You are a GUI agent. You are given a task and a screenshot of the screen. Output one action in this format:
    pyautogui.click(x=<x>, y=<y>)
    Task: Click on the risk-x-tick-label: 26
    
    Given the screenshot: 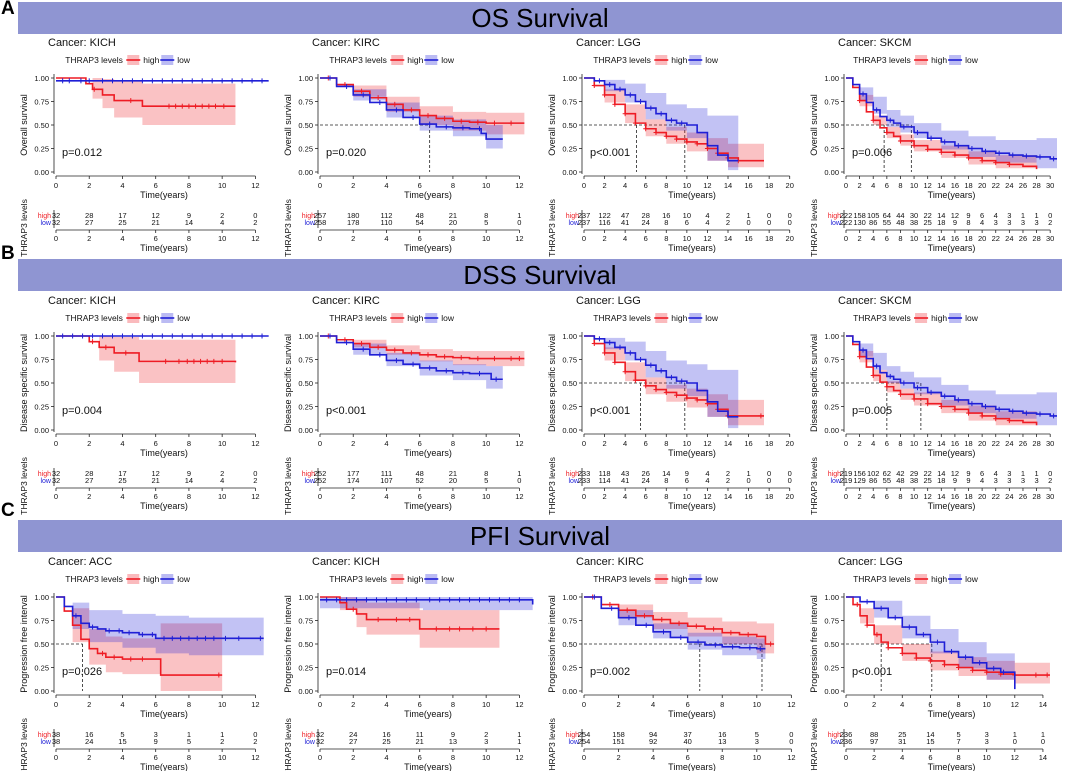 What is the action you would take?
    pyautogui.click(x=1023, y=238)
    